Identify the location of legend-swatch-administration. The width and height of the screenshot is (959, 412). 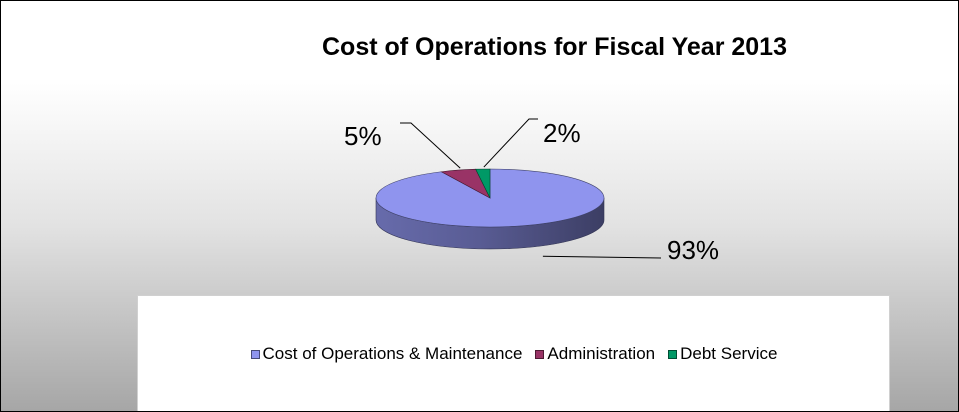
(540, 354).